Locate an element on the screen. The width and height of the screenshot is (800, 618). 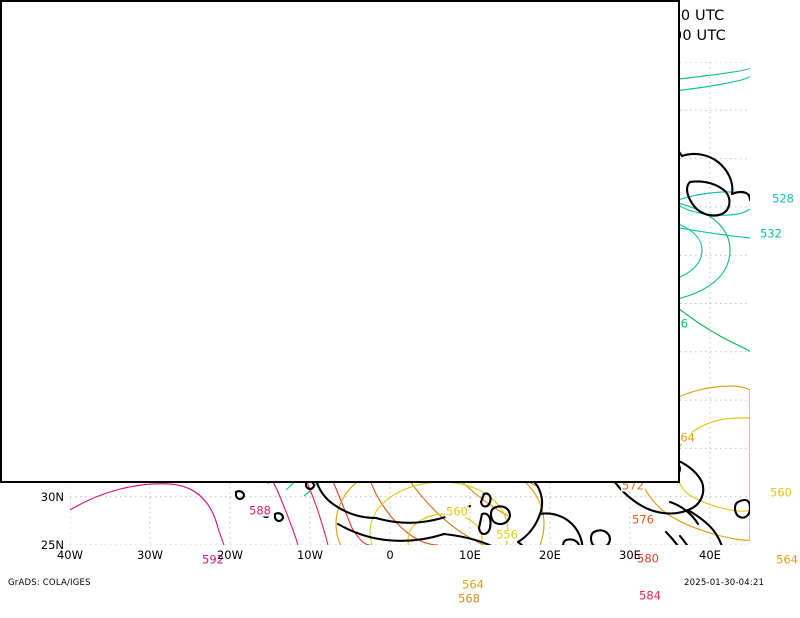
x-axis-labels: 40W 30W 20W 10W 0 10E 20E 30E 40E is located at coordinates (403, 557).